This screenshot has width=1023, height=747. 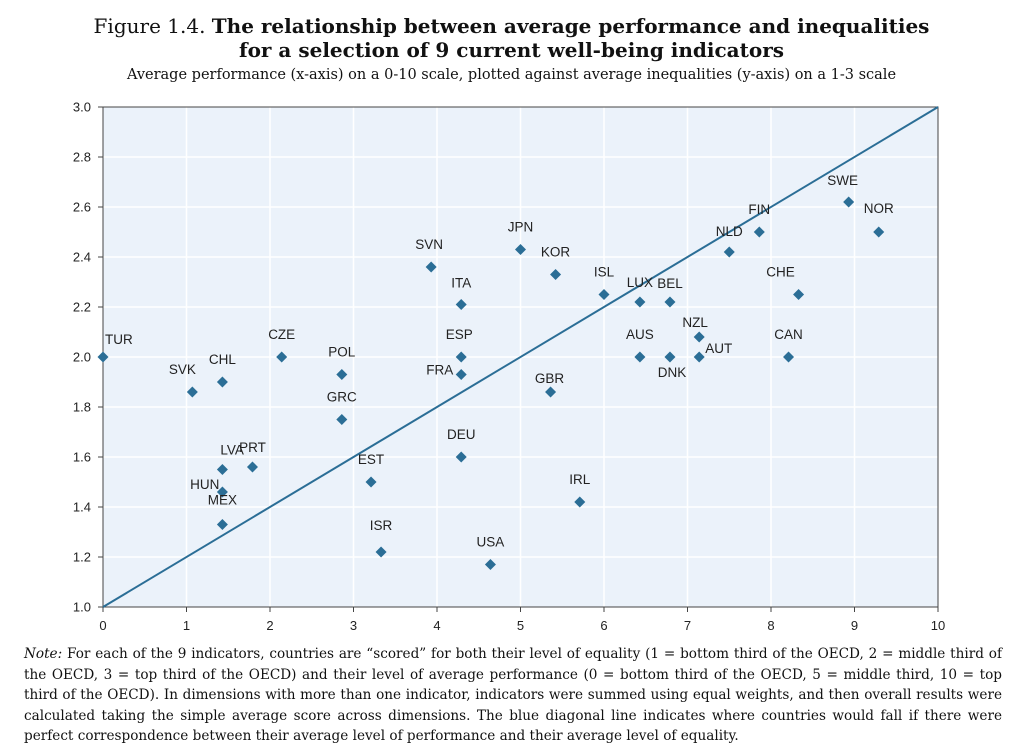 I want to click on point-label-lux: LUX, so click(x=640, y=282).